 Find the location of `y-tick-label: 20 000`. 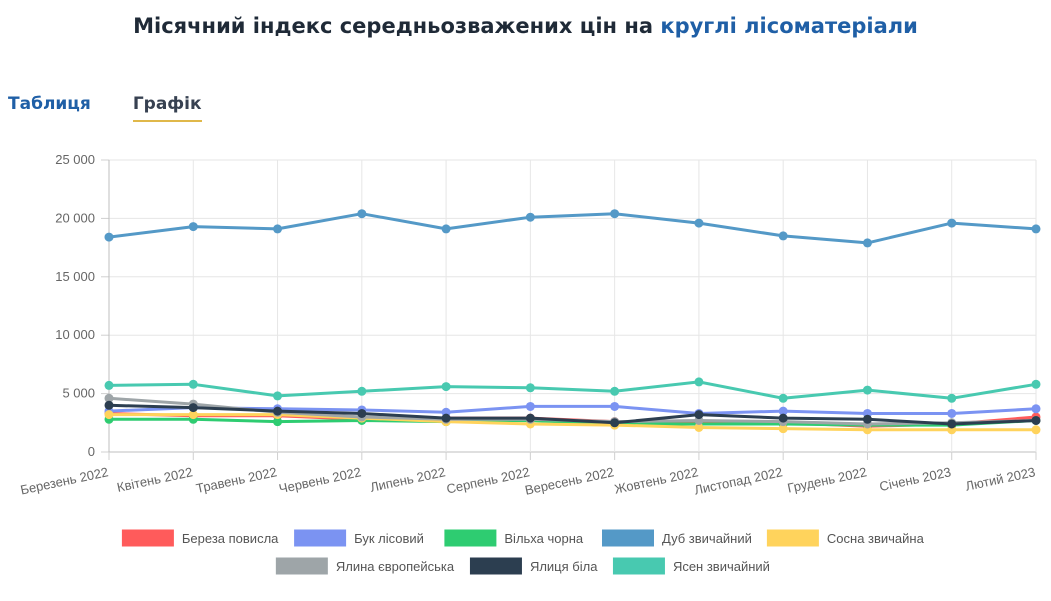

y-tick-label: 20 000 is located at coordinates (75, 217).